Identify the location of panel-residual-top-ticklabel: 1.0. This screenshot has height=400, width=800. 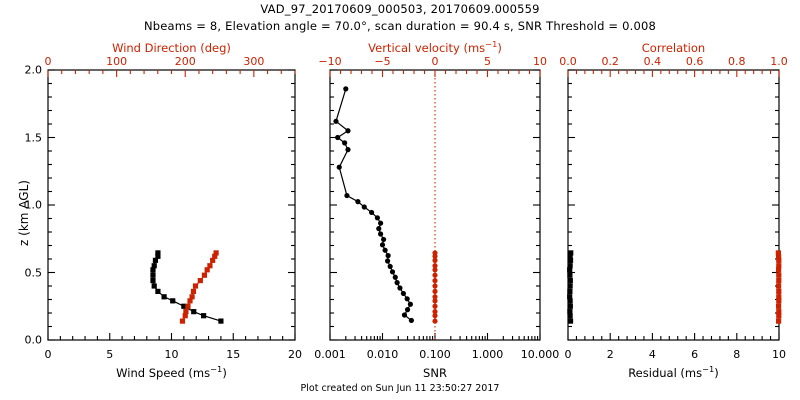
(779, 61).